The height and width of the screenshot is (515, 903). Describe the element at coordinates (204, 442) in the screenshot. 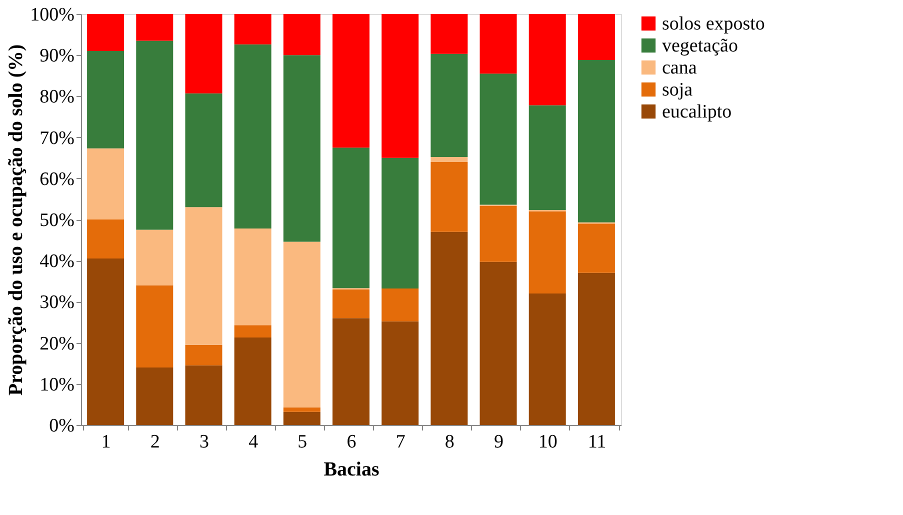

I see `x-tick-label: 3` at that location.